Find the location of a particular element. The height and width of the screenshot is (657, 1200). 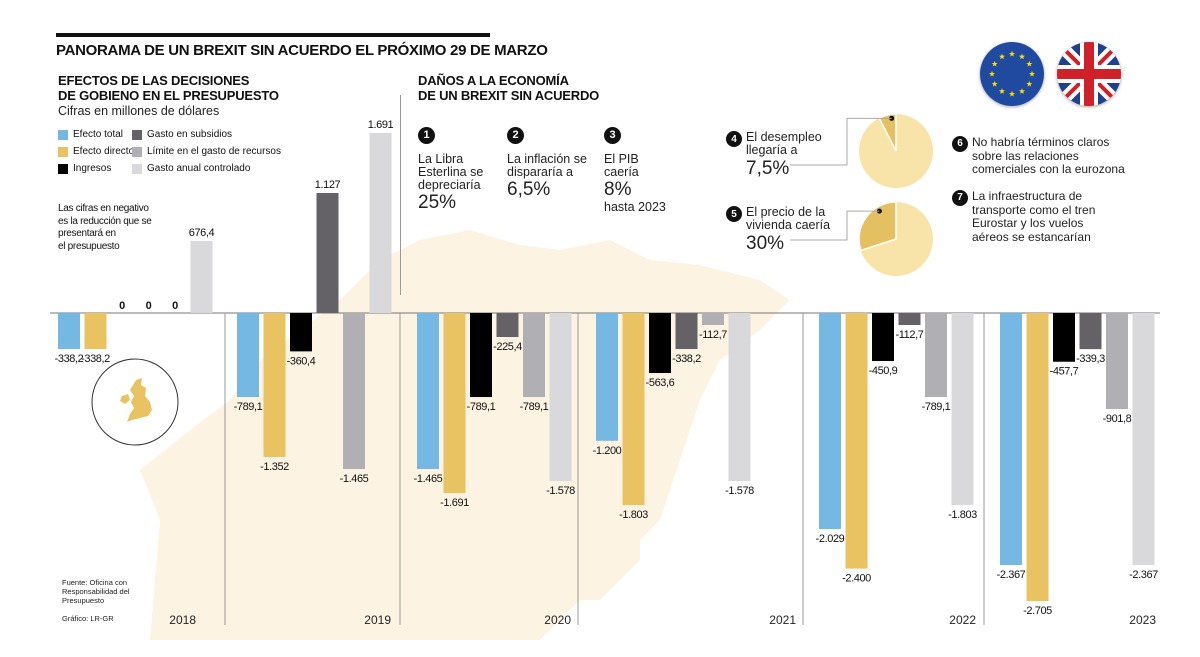

bar-gasto_anual-2021 is located at coordinates (739, 397).